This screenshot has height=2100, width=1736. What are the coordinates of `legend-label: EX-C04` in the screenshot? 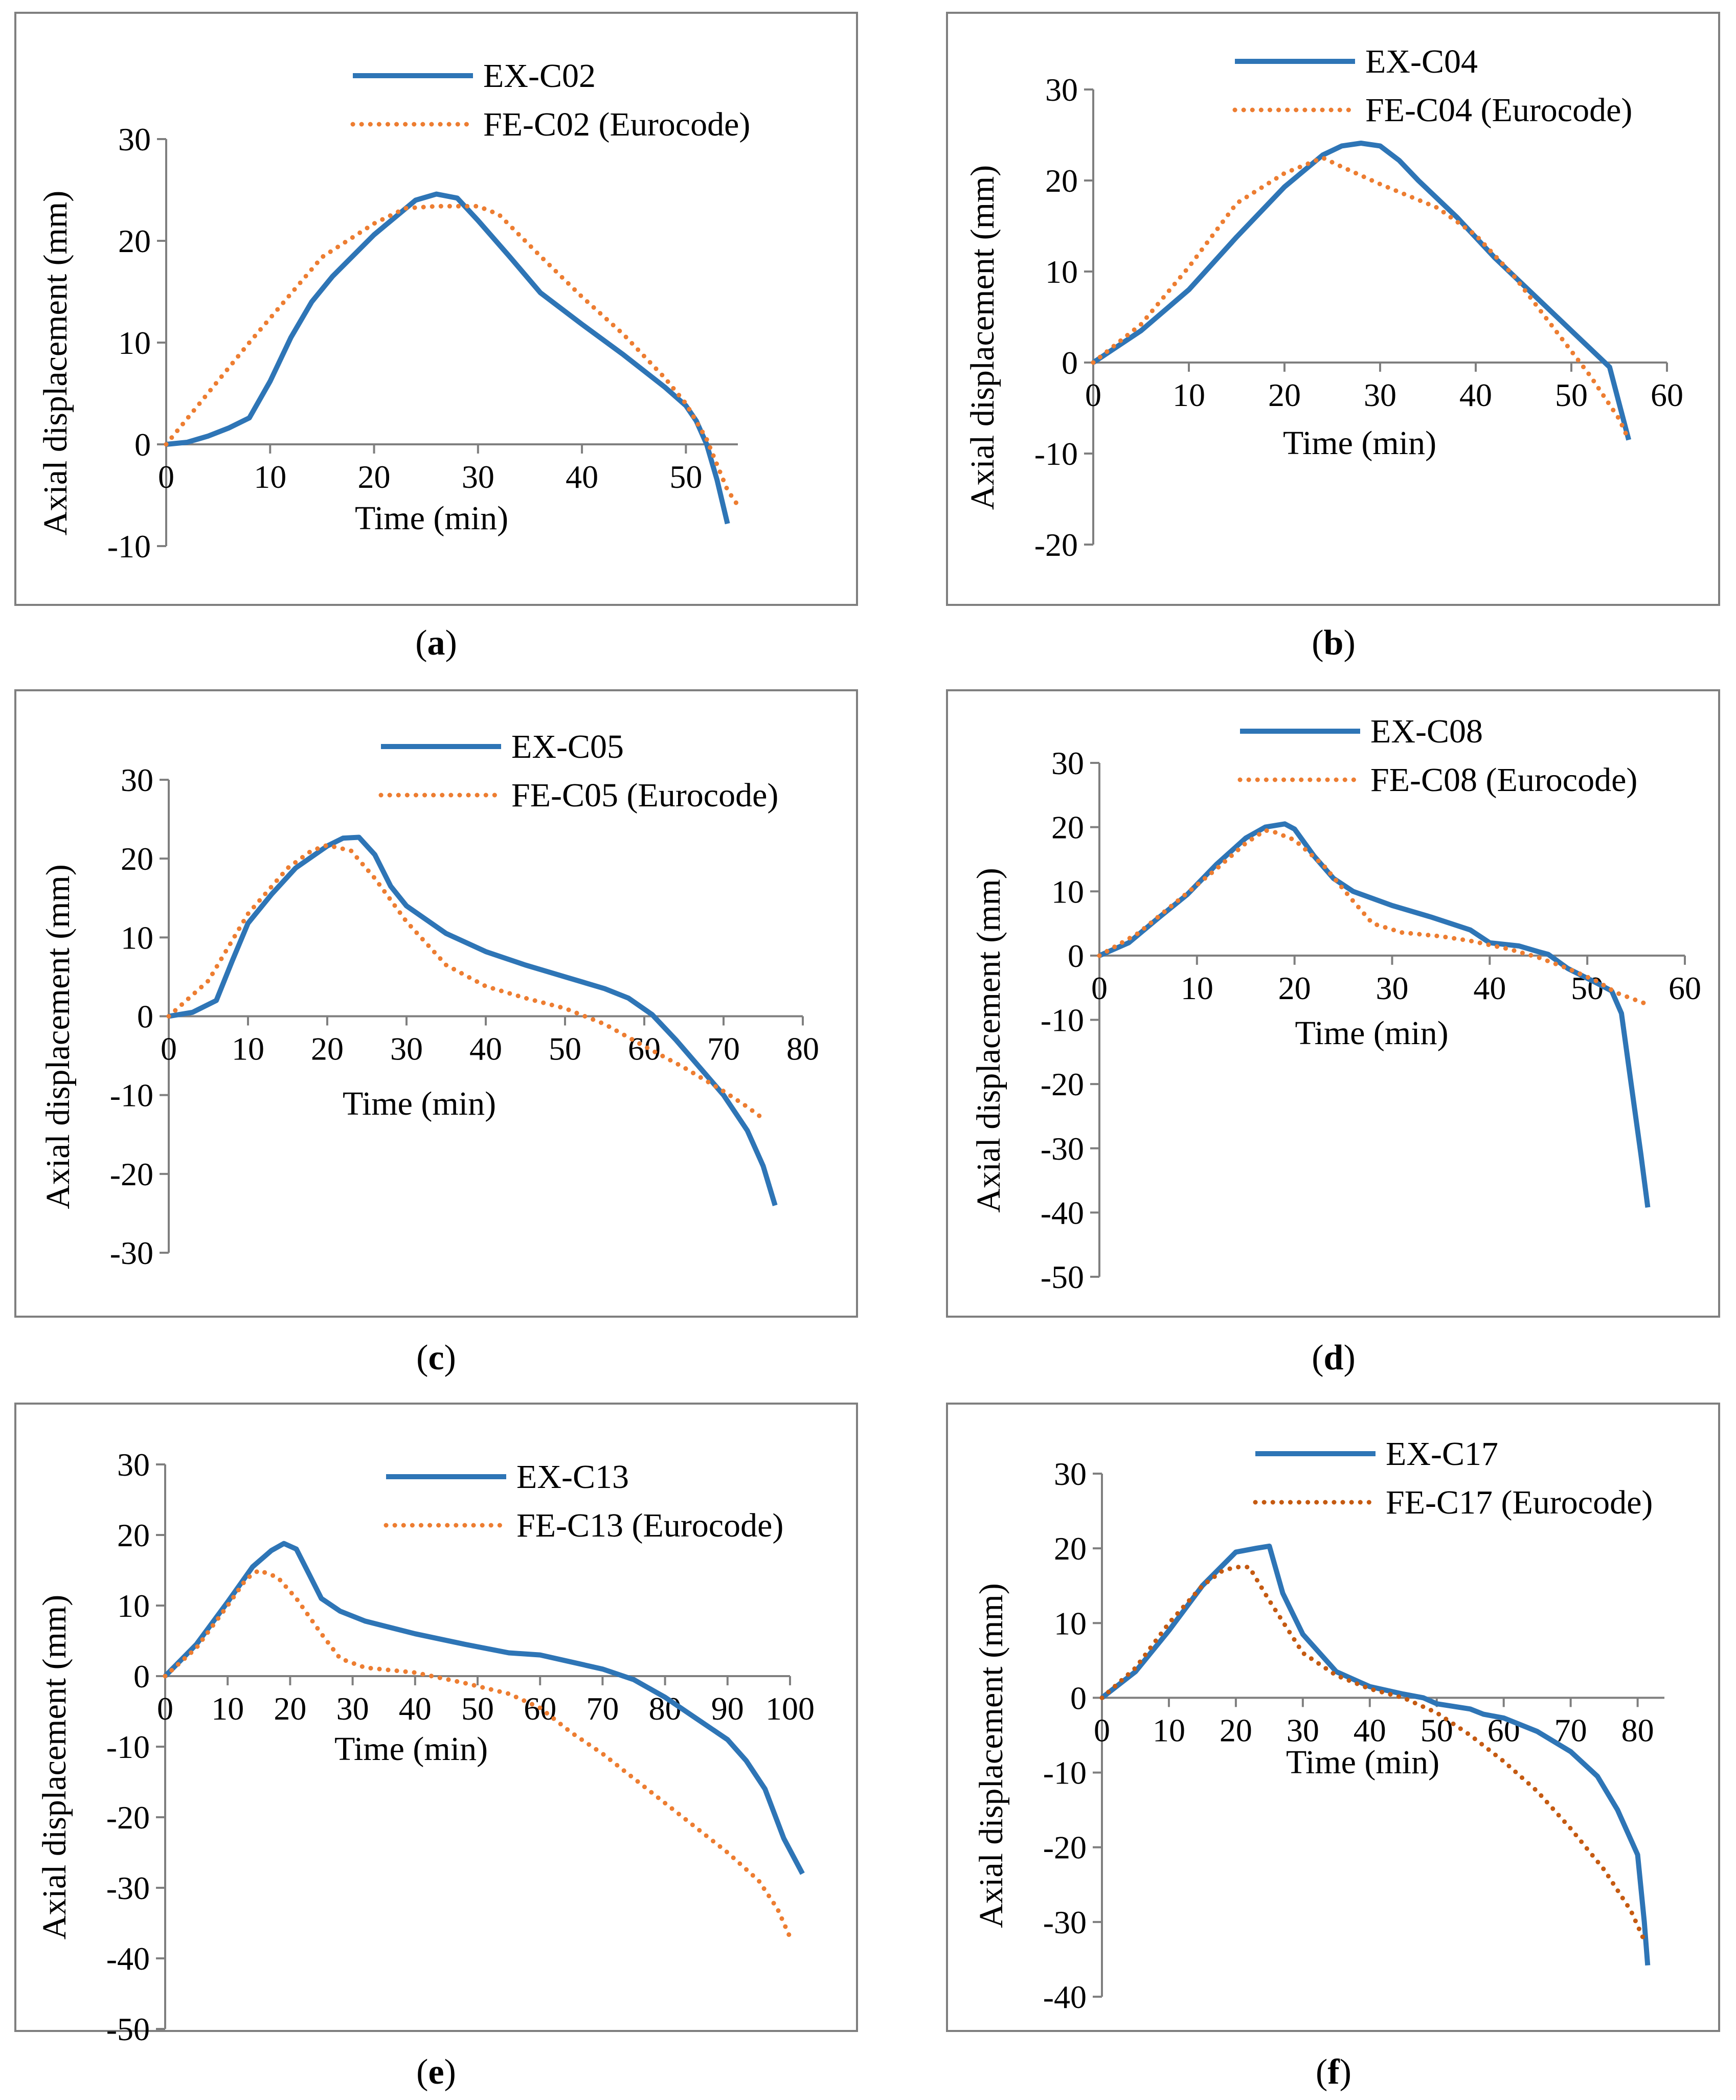 It's located at (1421, 62).